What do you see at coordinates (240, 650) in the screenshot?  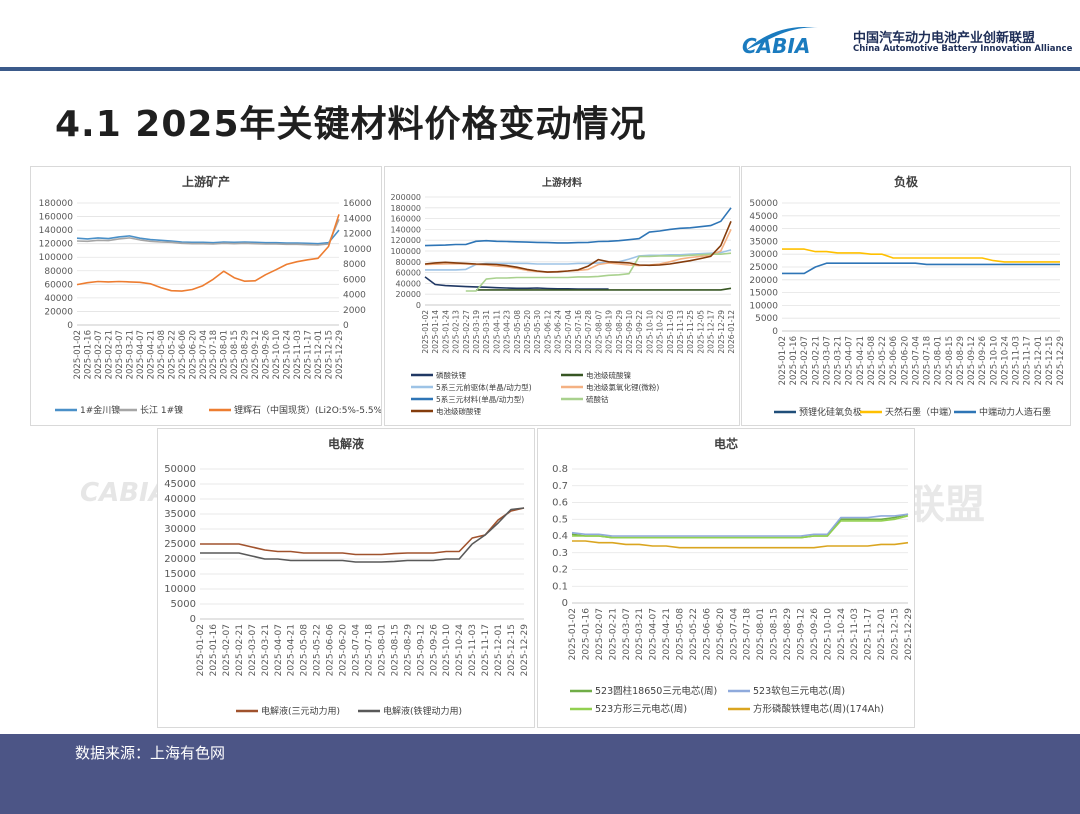 I see `x-tick-label: 2025-02-21` at bounding box center [240, 650].